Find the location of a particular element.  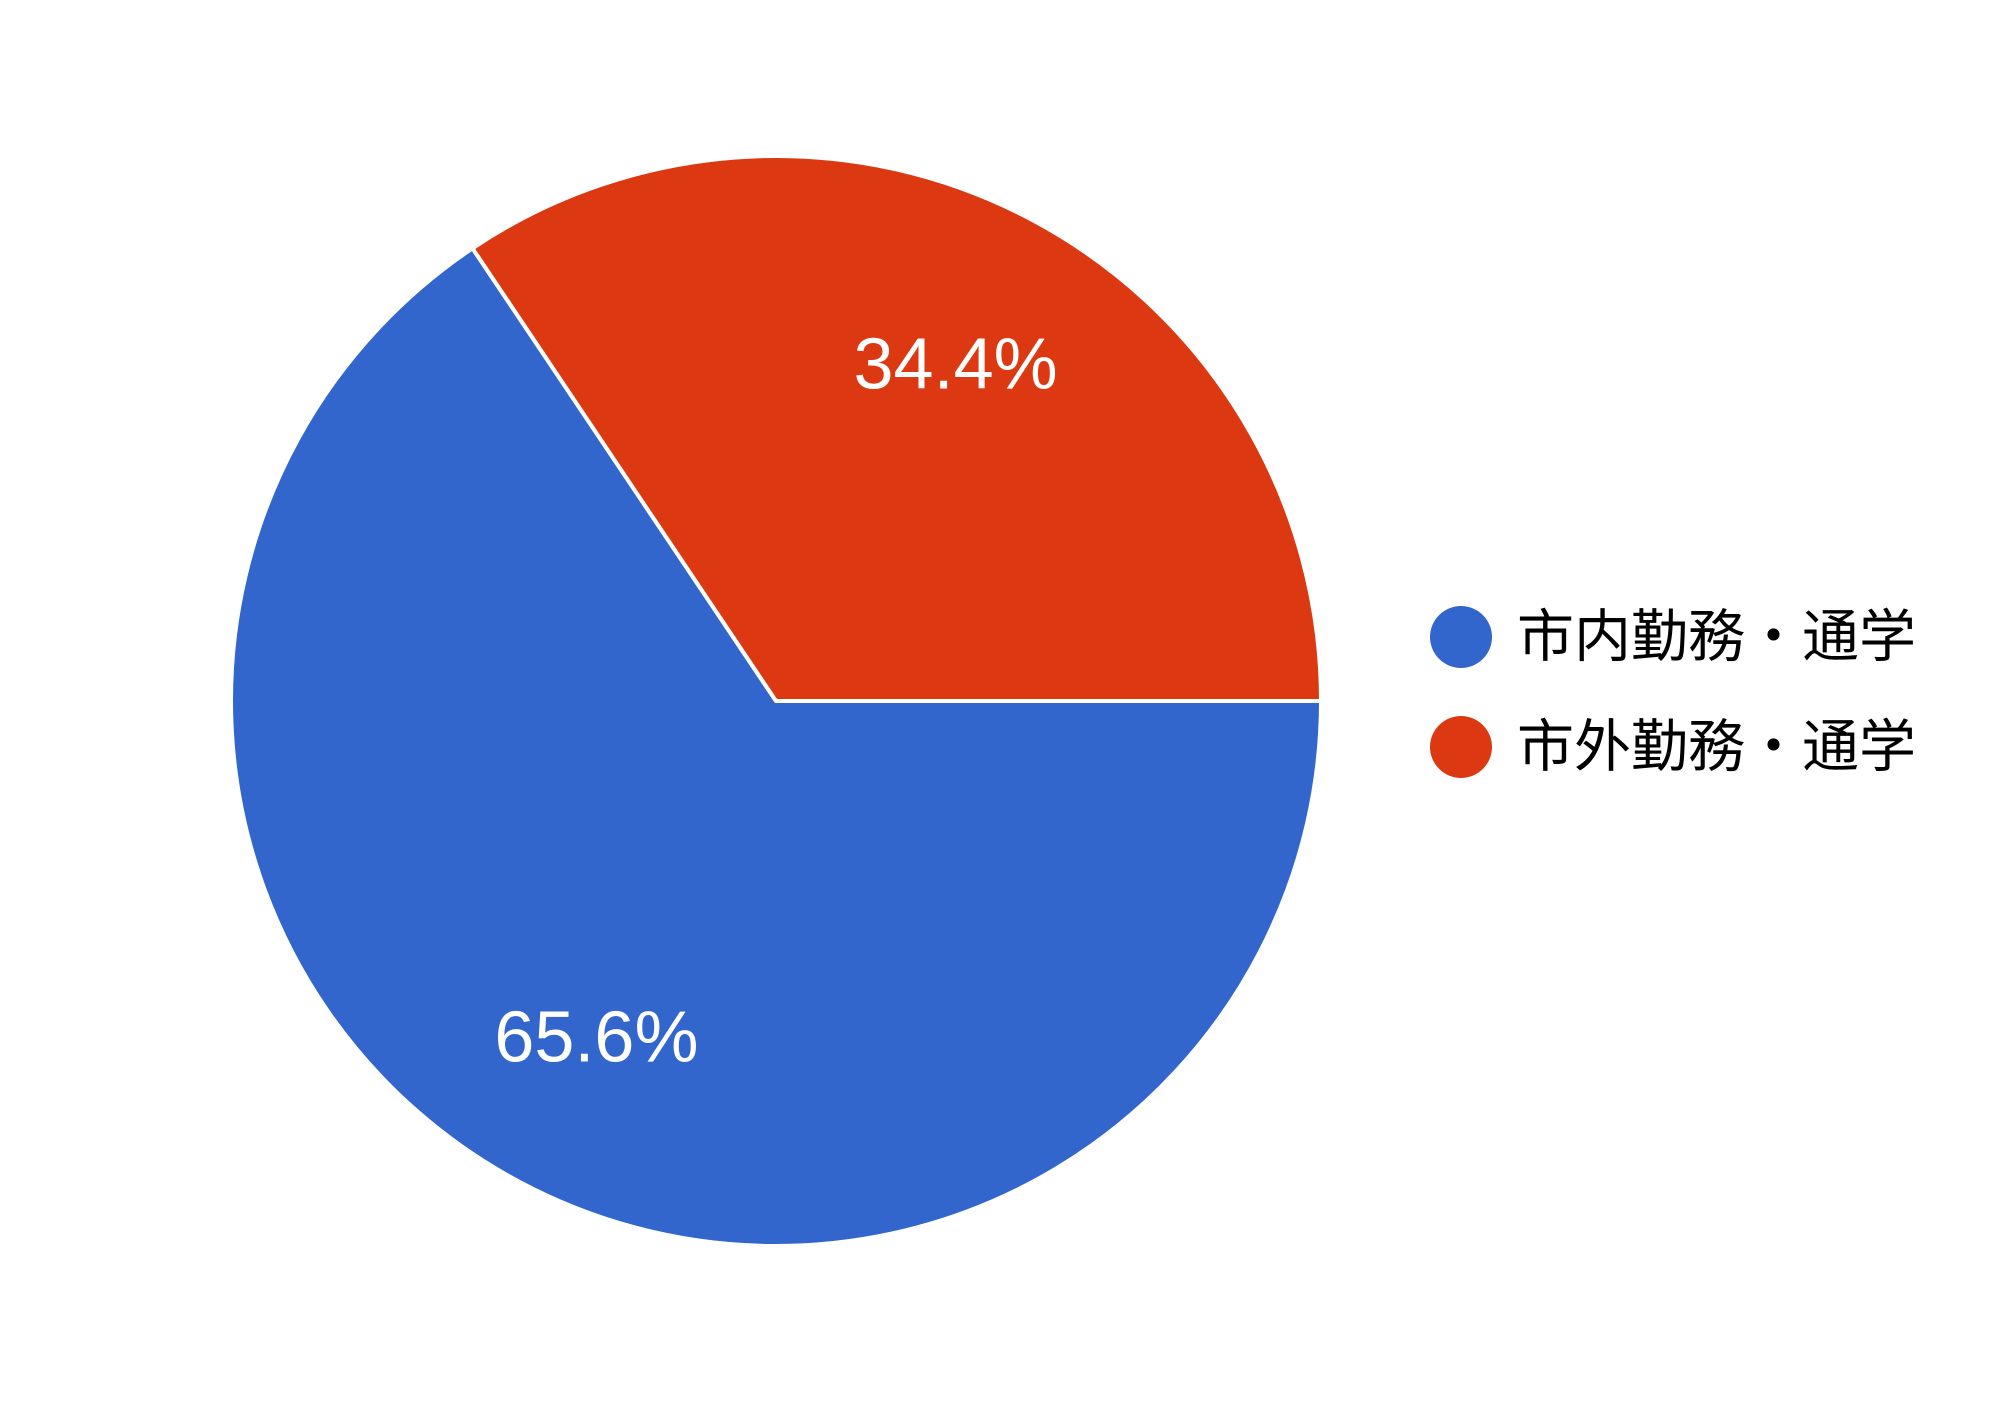

slice-percentage-label: 65.6% is located at coordinates (596, 1038).